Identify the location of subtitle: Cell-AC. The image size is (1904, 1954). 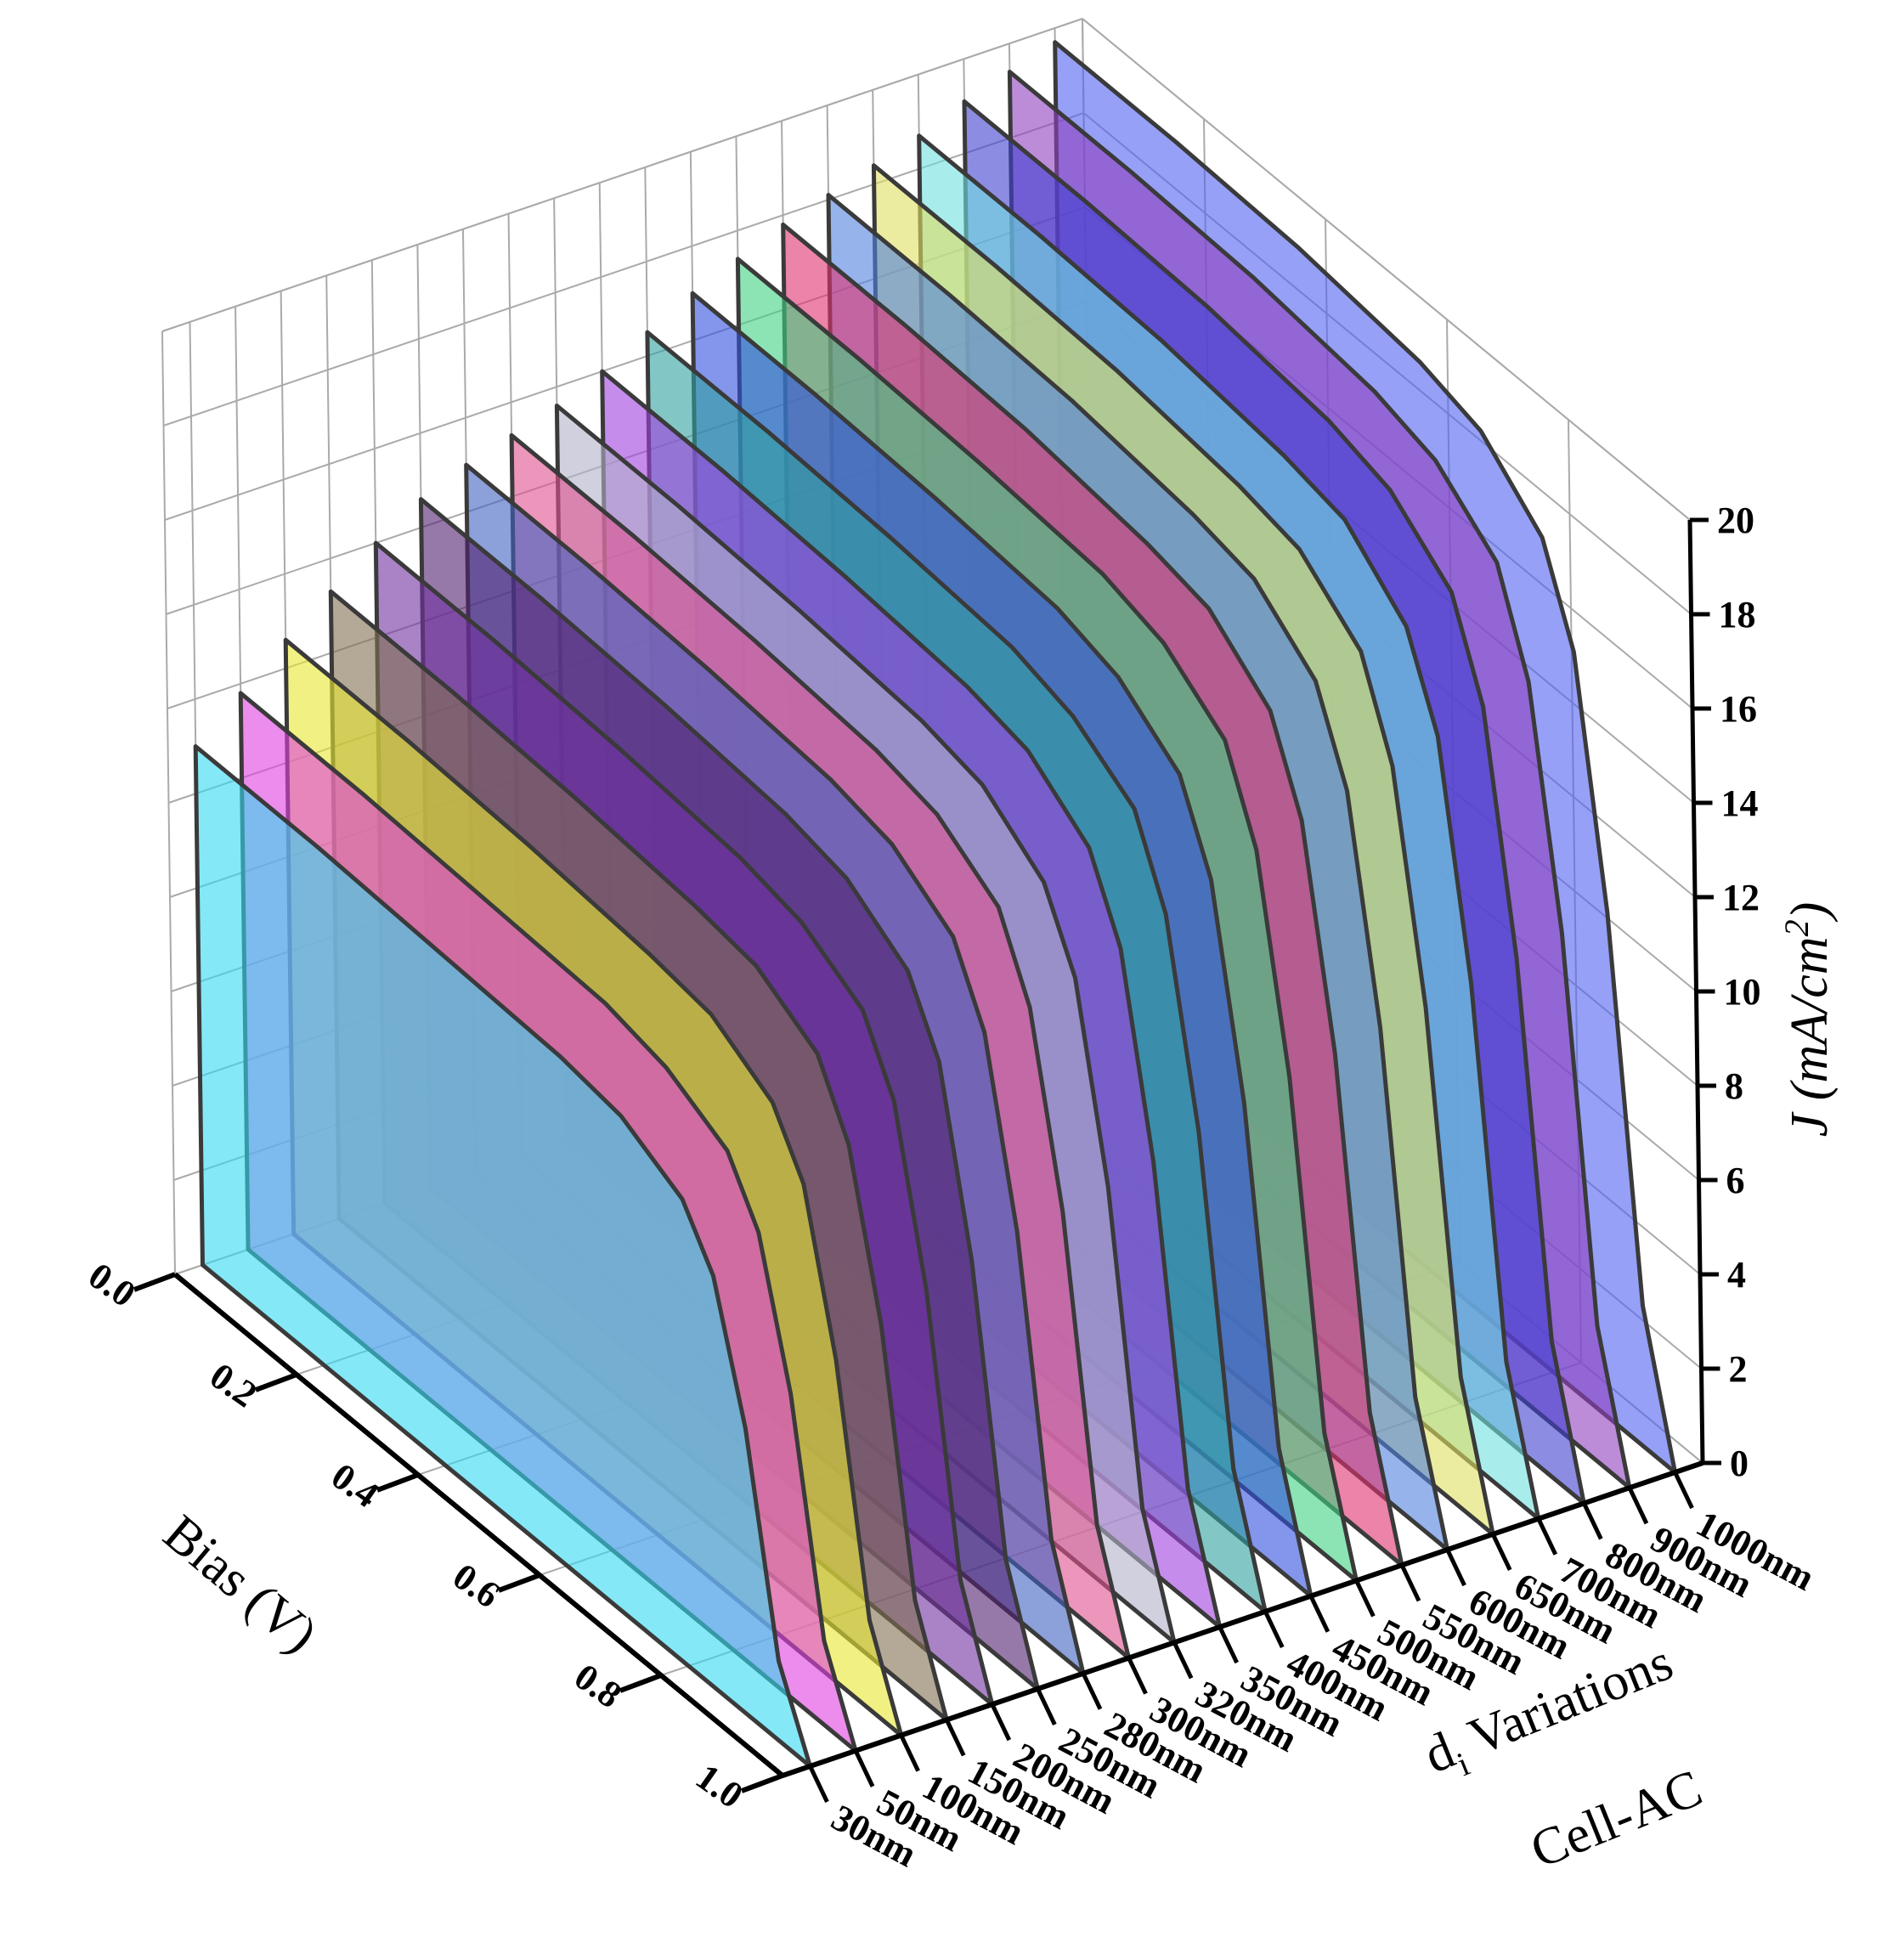
(1616, 1819).